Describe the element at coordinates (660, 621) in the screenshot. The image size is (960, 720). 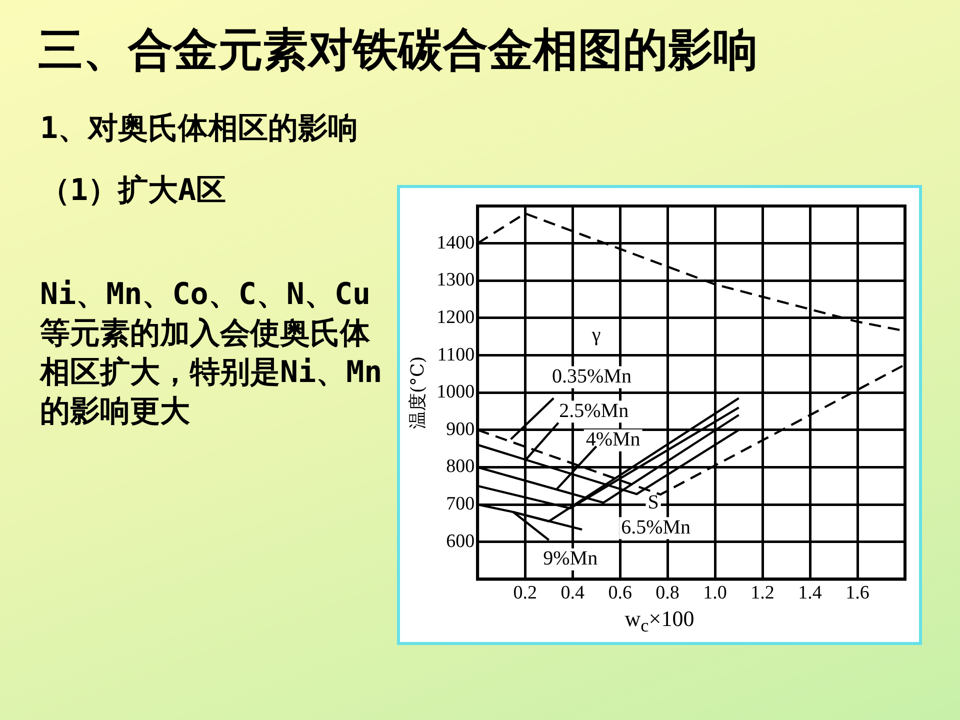
I see `x-axis-title: w$_{c}$×100` at that location.